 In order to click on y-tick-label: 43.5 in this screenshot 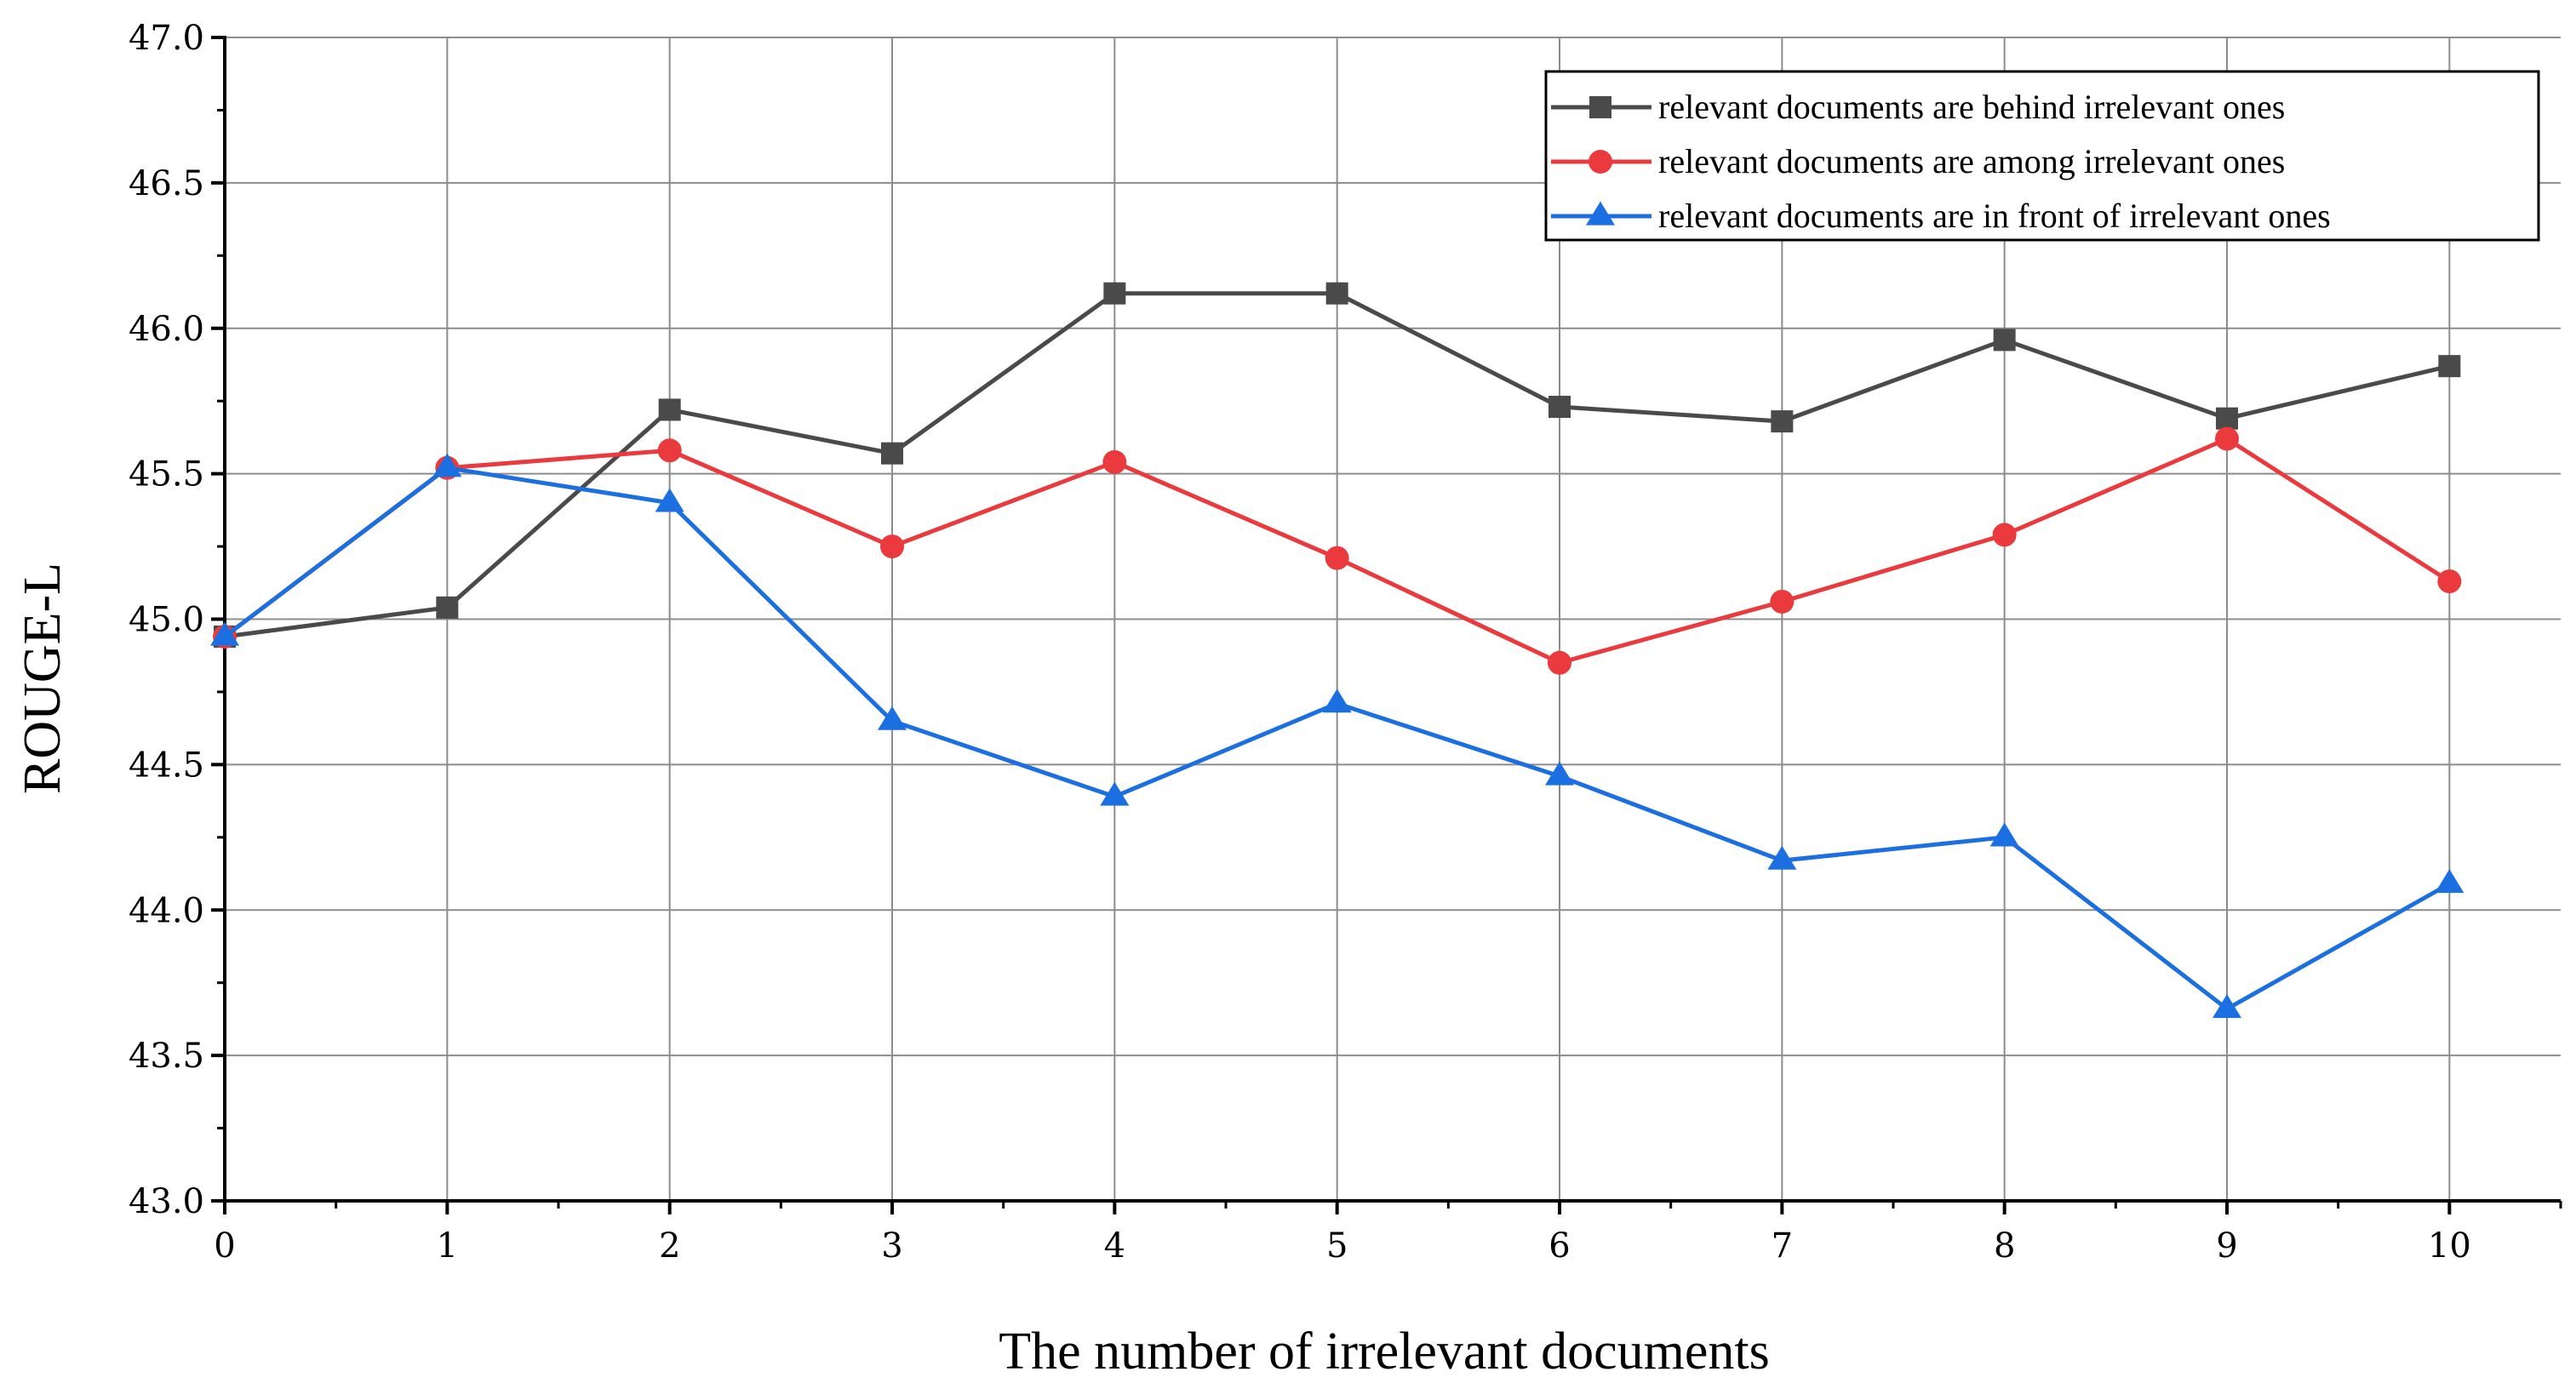, I will do `click(166, 1056)`.